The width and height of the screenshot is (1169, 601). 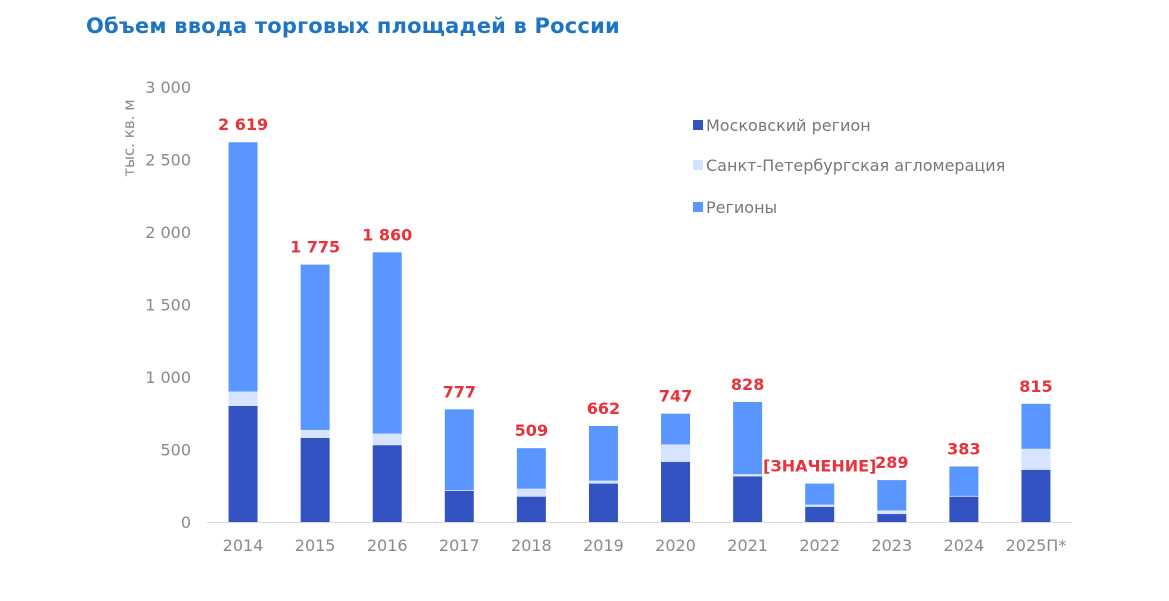 I want to click on x-tick-label: 2025П*, so click(x=1036, y=545).